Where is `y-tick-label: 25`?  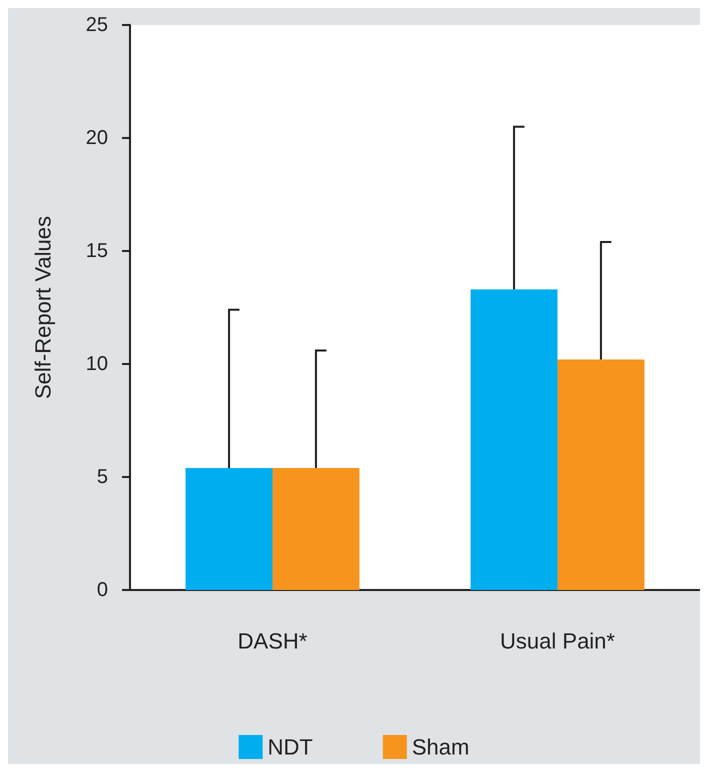 y-tick-label: 25 is located at coordinates (97, 25).